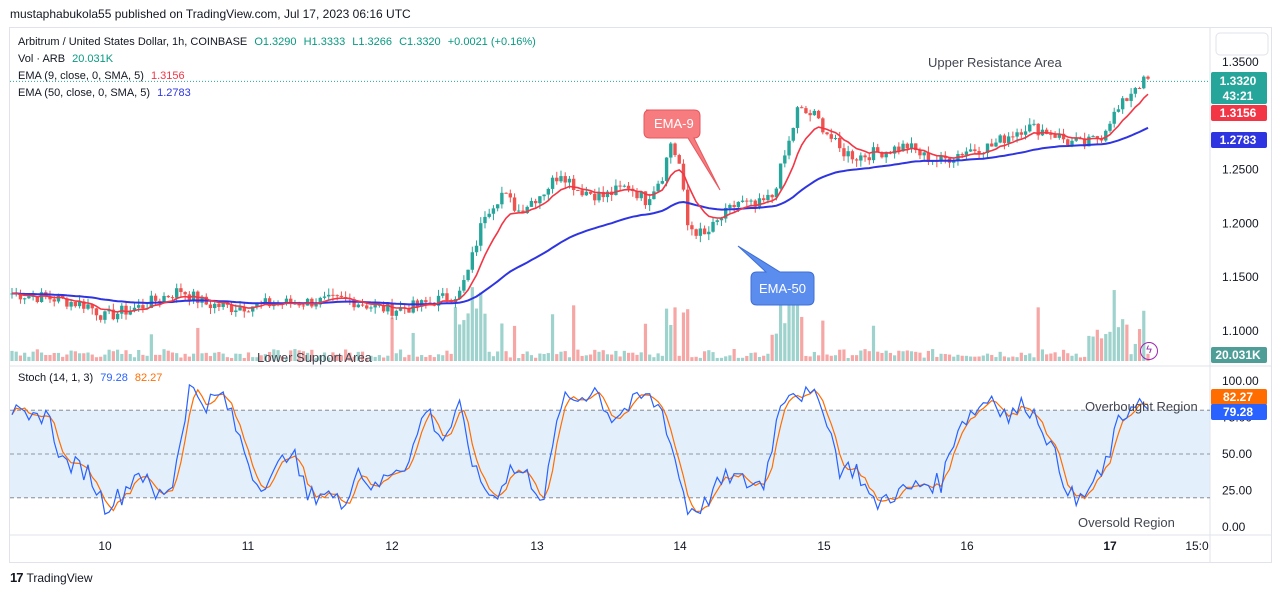 Image resolution: width=1281 pixels, height=595 pixels. What do you see at coordinates (248, 546) in the screenshot?
I see `time-tick-label: 11` at bounding box center [248, 546].